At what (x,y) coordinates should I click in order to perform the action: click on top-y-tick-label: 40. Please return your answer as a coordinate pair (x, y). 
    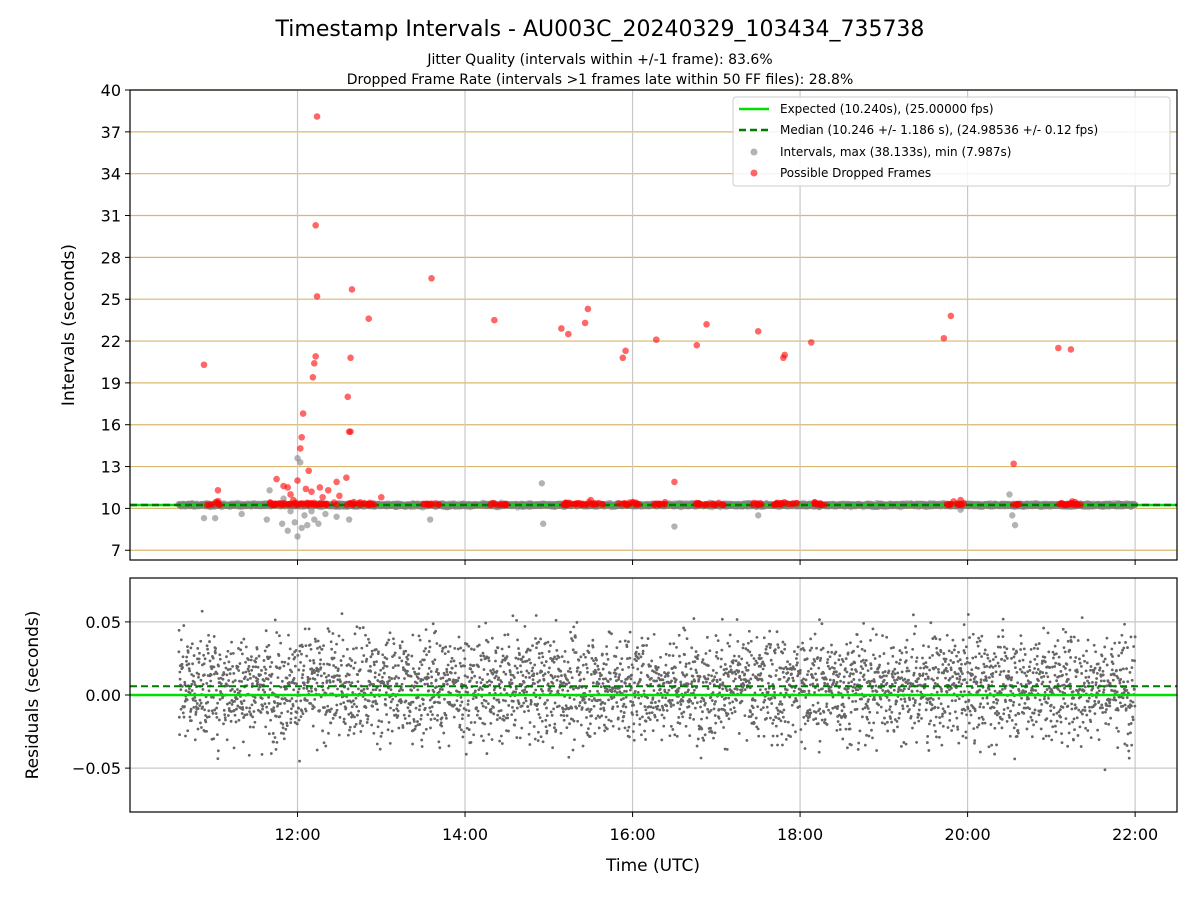
    Looking at the image, I should click on (111, 90).